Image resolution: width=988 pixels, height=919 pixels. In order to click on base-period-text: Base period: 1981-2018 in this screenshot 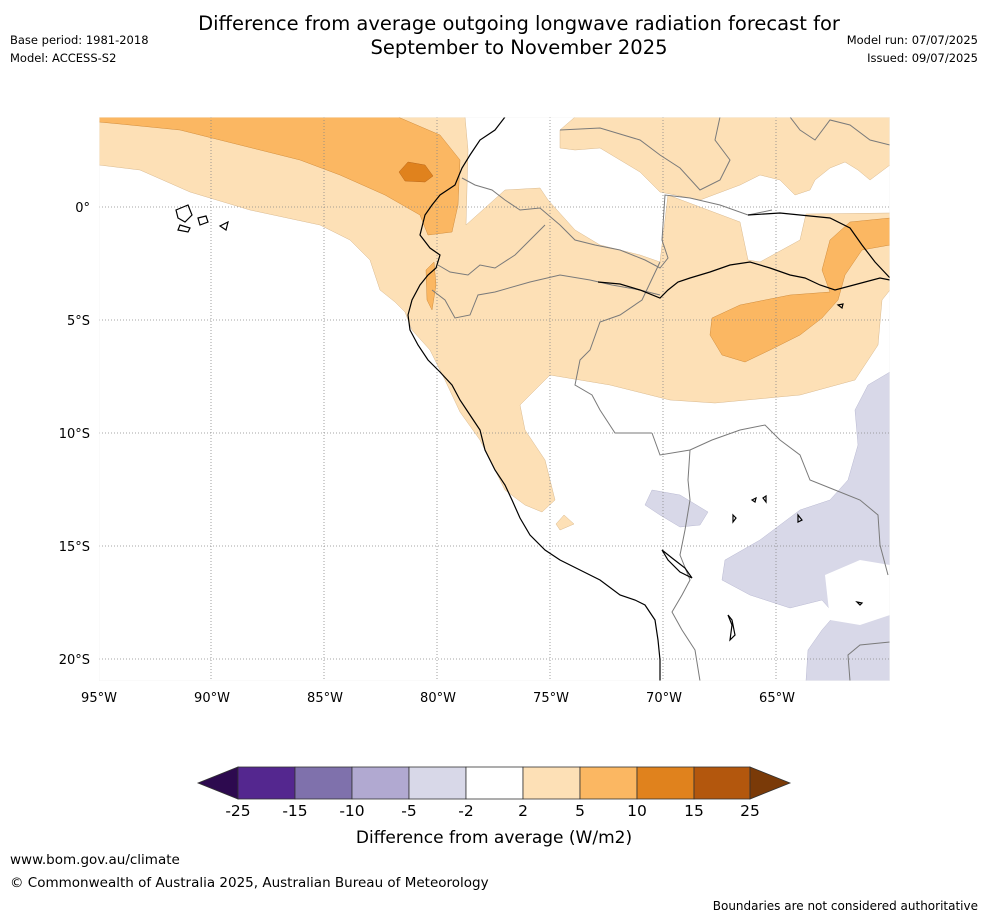, I will do `click(79, 40)`.